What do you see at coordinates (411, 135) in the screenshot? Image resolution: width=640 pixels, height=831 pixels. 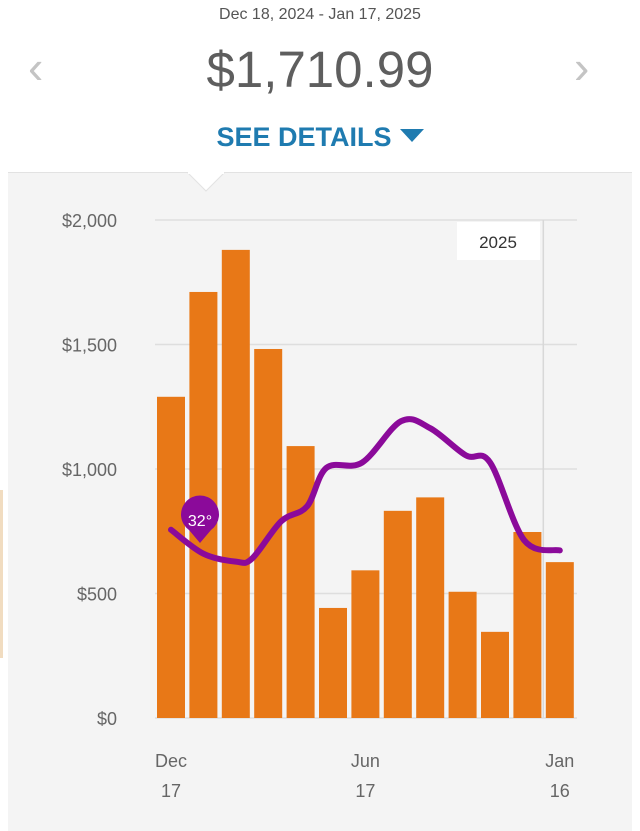 I see `caret-down-icon` at bounding box center [411, 135].